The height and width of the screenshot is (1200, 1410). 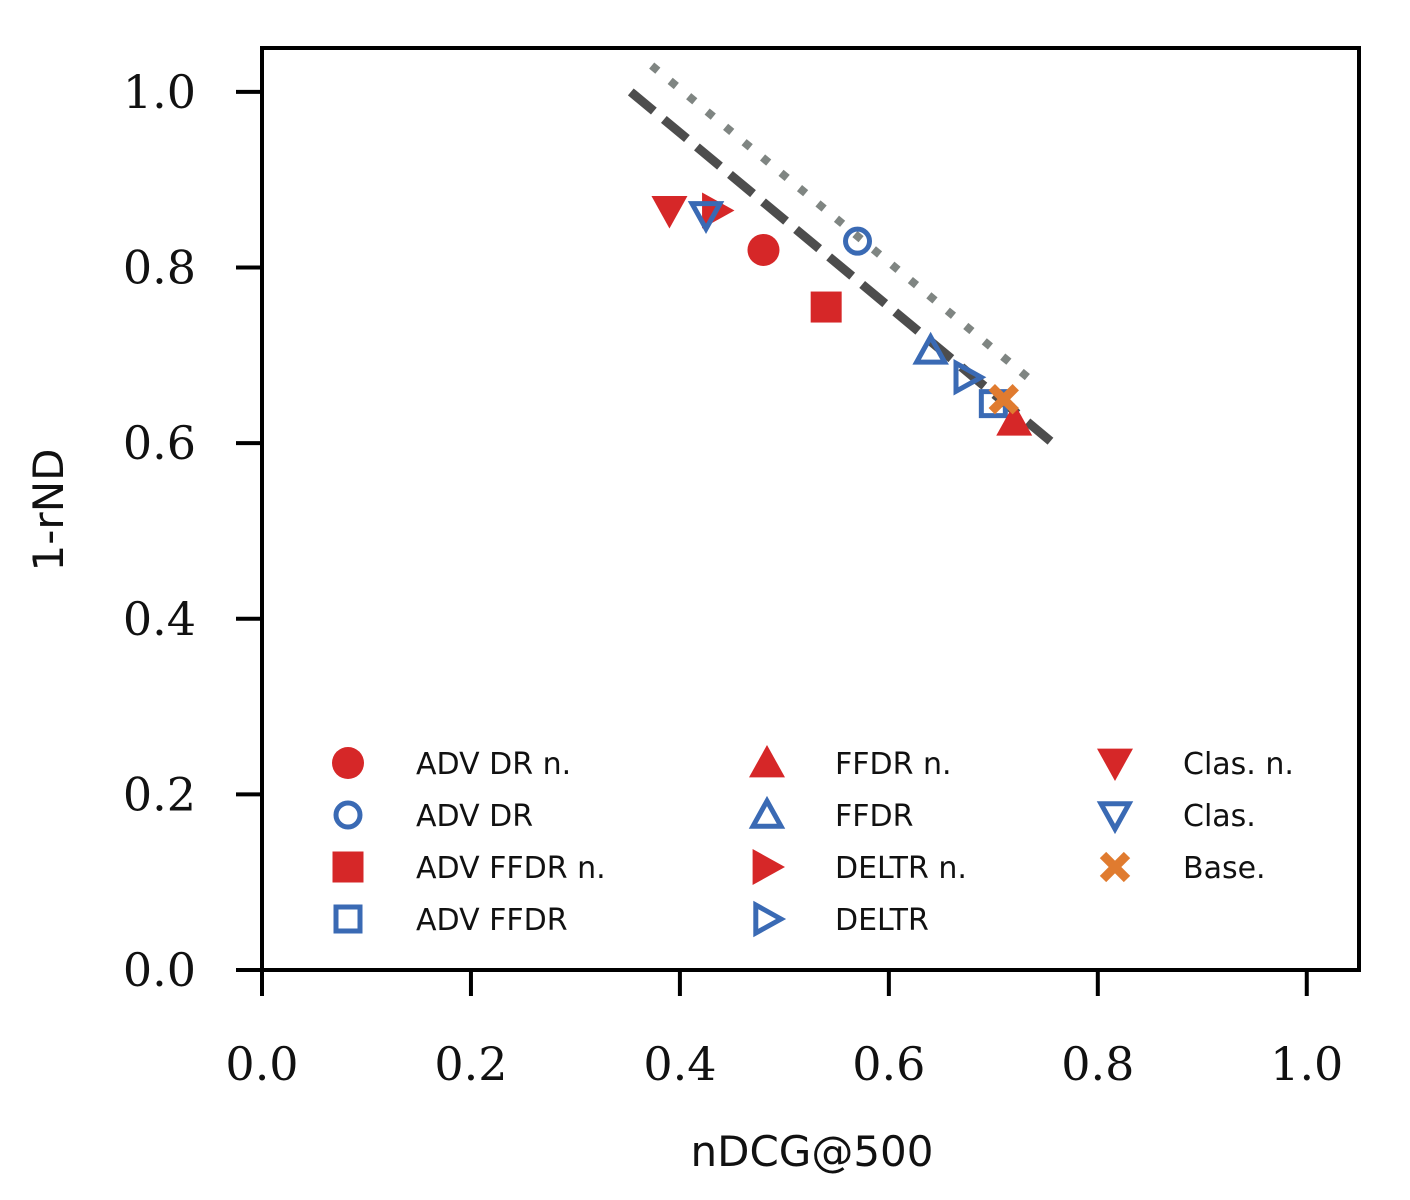 What do you see at coordinates (882, 920) in the screenshot?
I see `legend-label: DELTR` at bounding box center [882, 920].